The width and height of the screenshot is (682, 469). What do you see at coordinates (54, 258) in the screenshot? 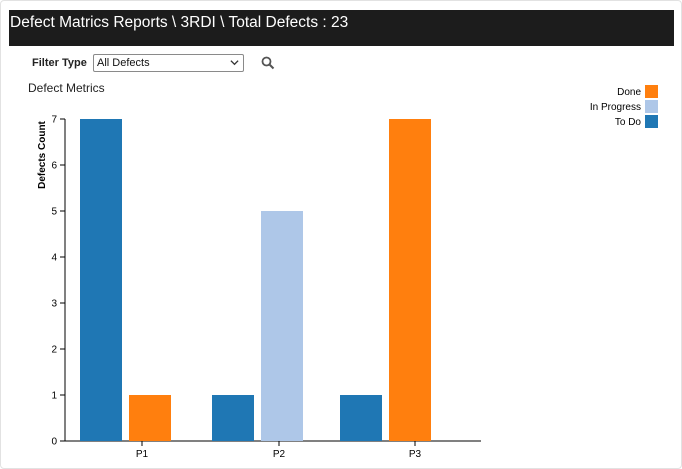
I see `y-tick-label: 4` at bounding box center [54, 258].